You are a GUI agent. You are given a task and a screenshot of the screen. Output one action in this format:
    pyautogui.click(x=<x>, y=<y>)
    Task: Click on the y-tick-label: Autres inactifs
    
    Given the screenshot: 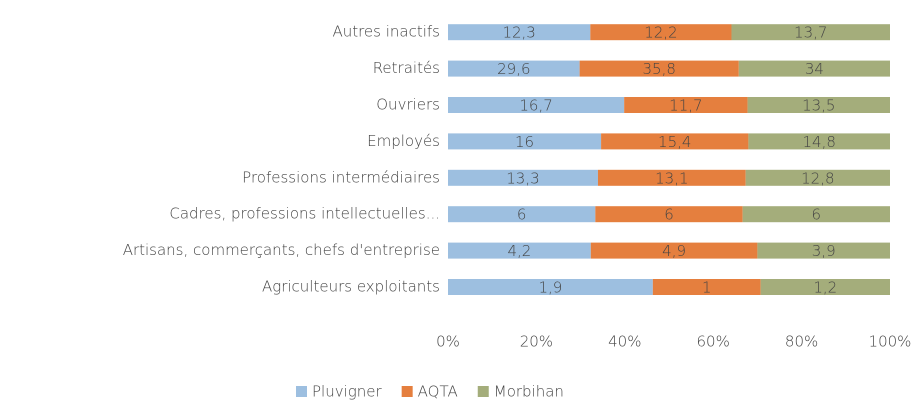 What is the action you would take?
    pyautogui.click(x=386, y=32)
    